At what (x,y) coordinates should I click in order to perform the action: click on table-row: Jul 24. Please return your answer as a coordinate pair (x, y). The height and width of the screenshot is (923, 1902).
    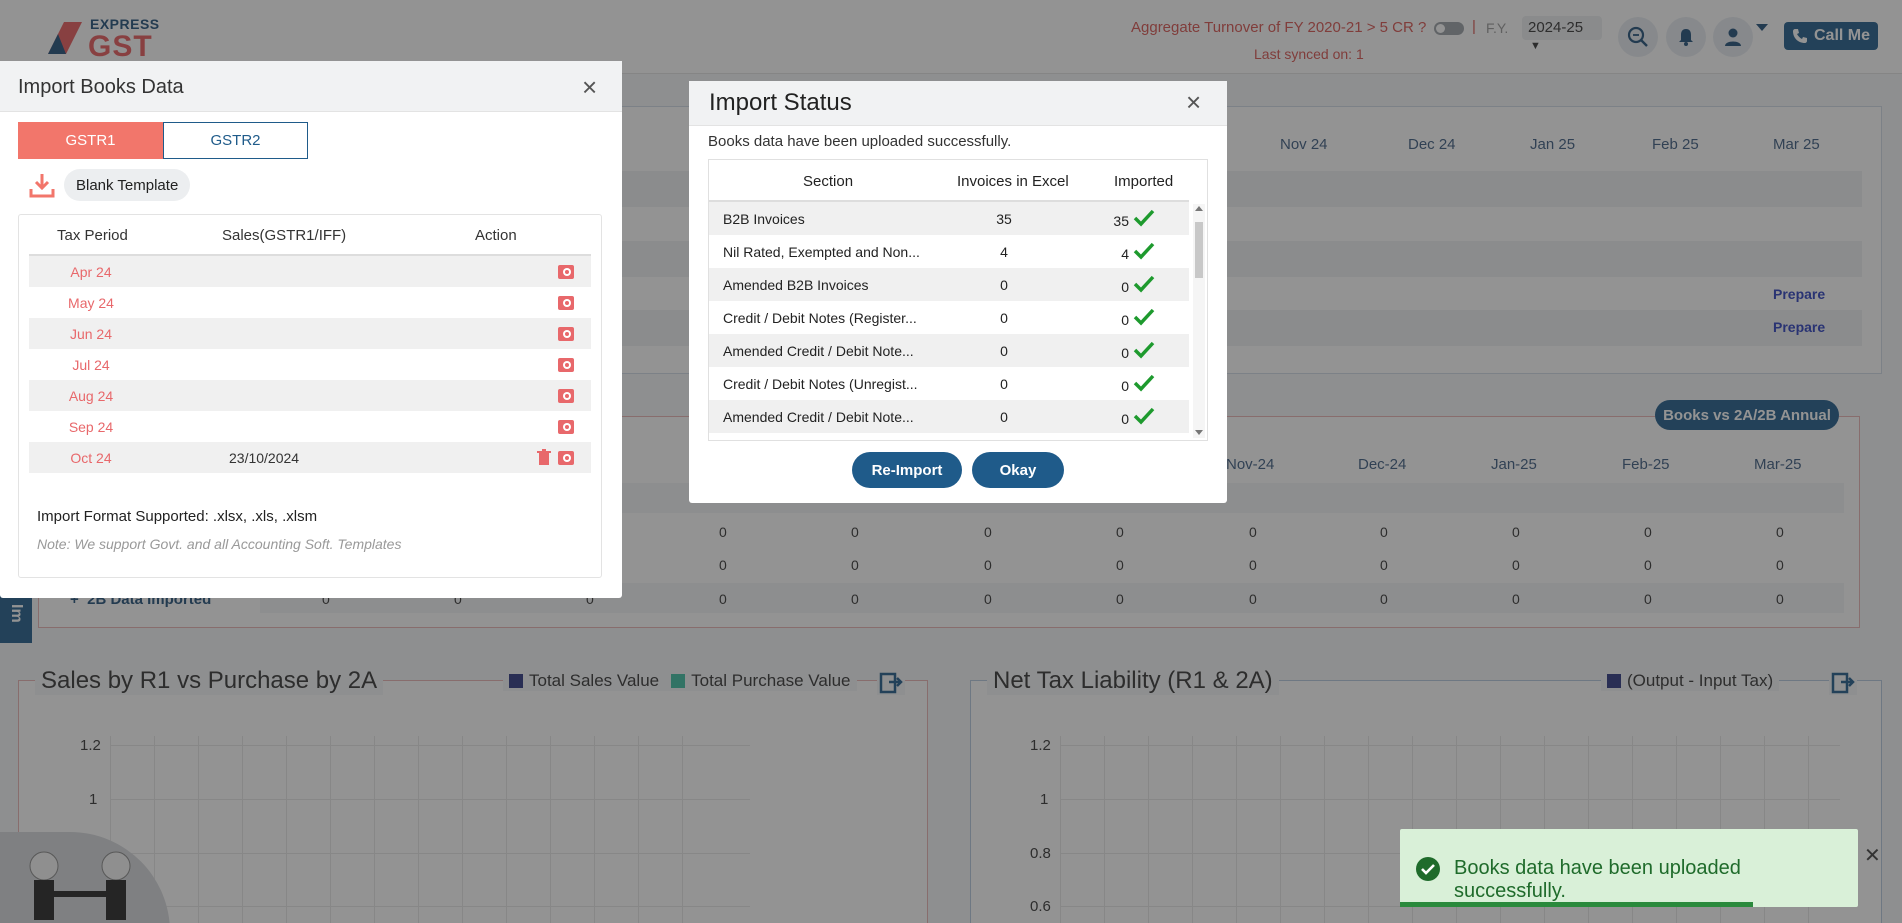
    Looking at the image, I should click on (310, 364).